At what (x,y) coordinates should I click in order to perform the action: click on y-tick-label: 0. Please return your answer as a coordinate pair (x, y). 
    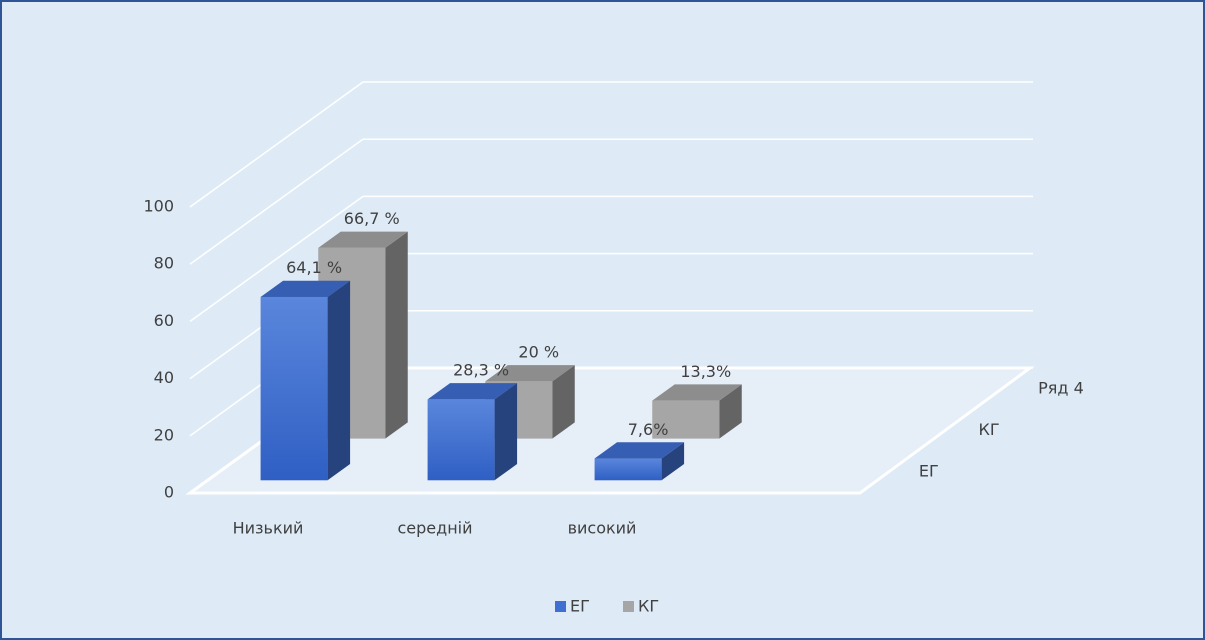
    Looking at the image, I should click on (169, 492).